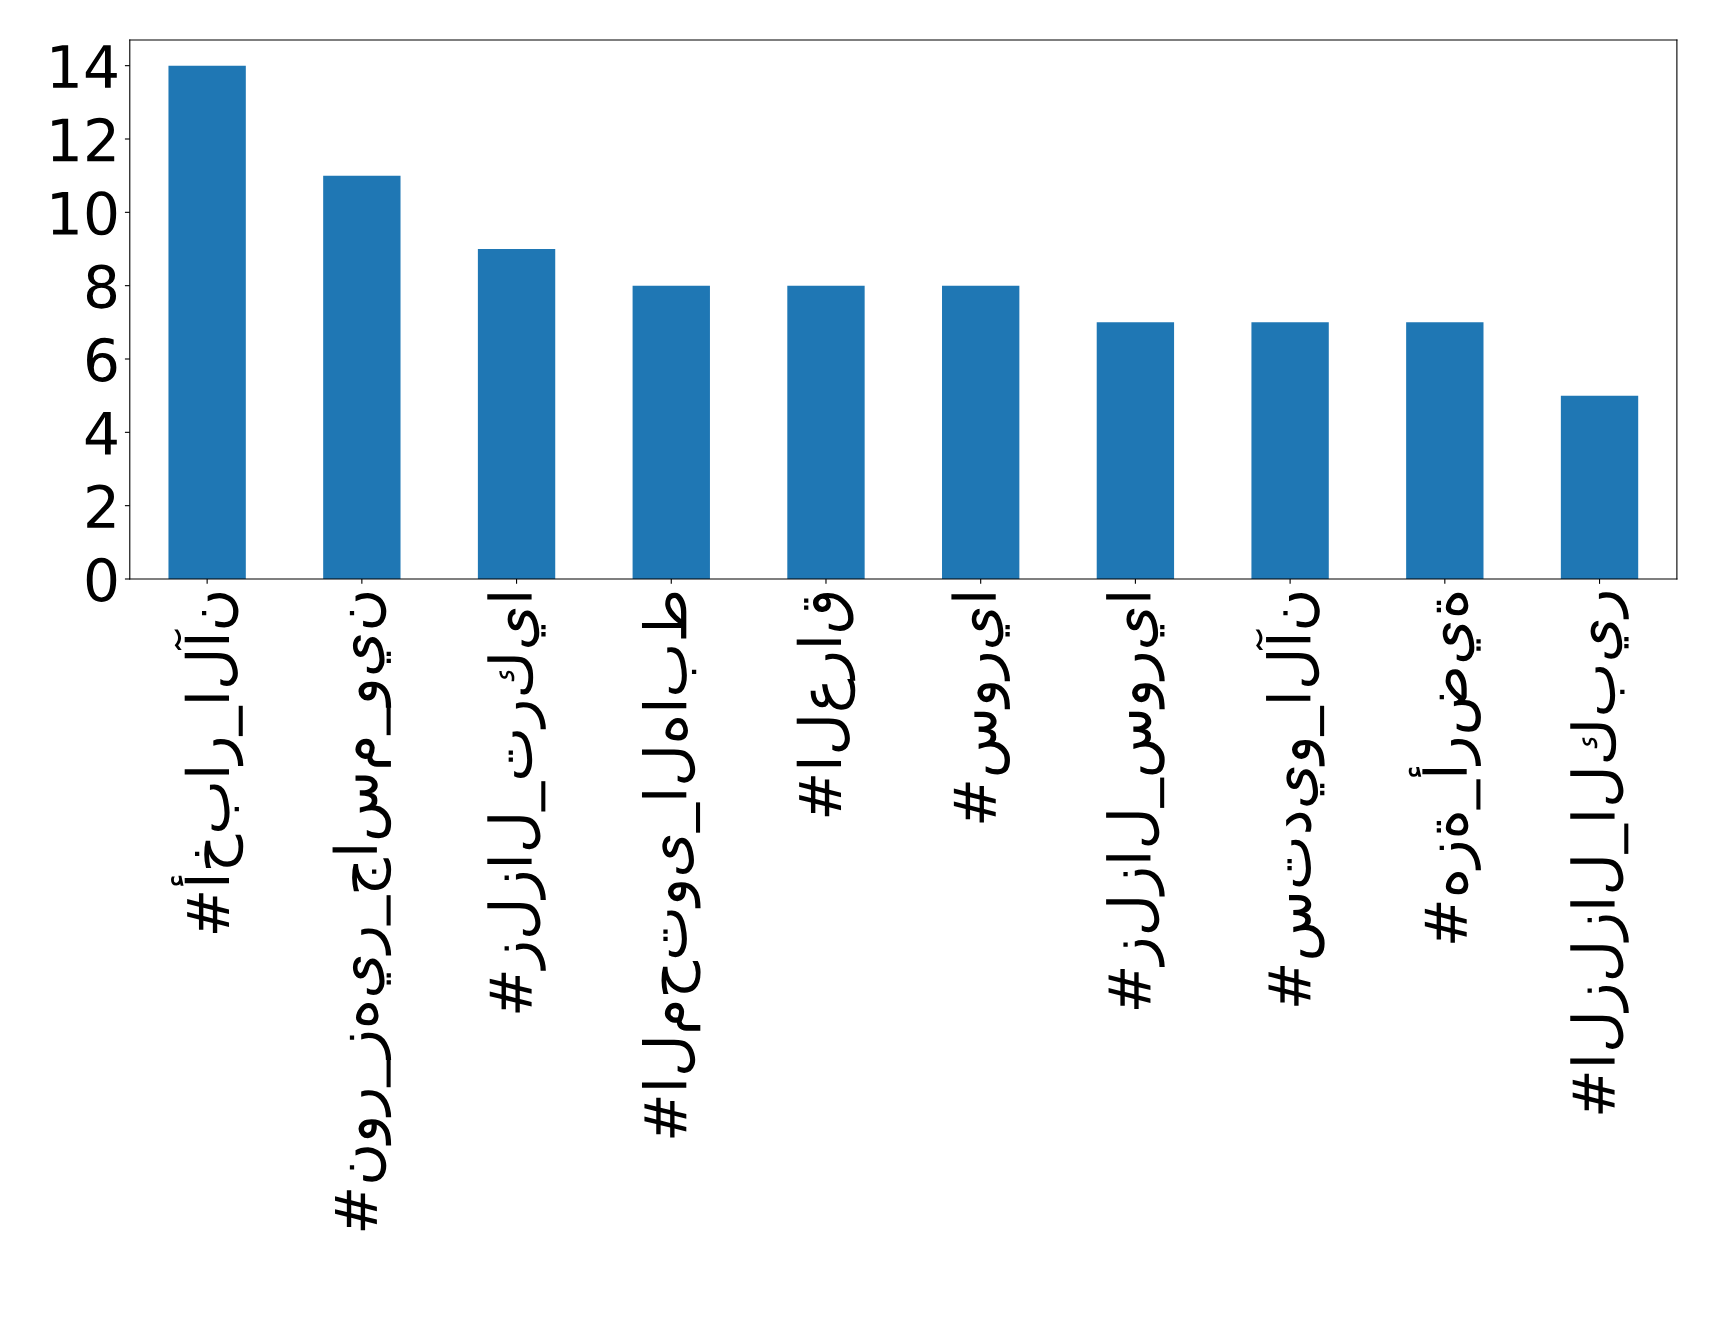 The width and height of the screenshot is (1719, 1321). Describe the element at coordinates (1444, 767) in the screenshot. I see `x-tick-label: #هزة_أرضية` at that location.